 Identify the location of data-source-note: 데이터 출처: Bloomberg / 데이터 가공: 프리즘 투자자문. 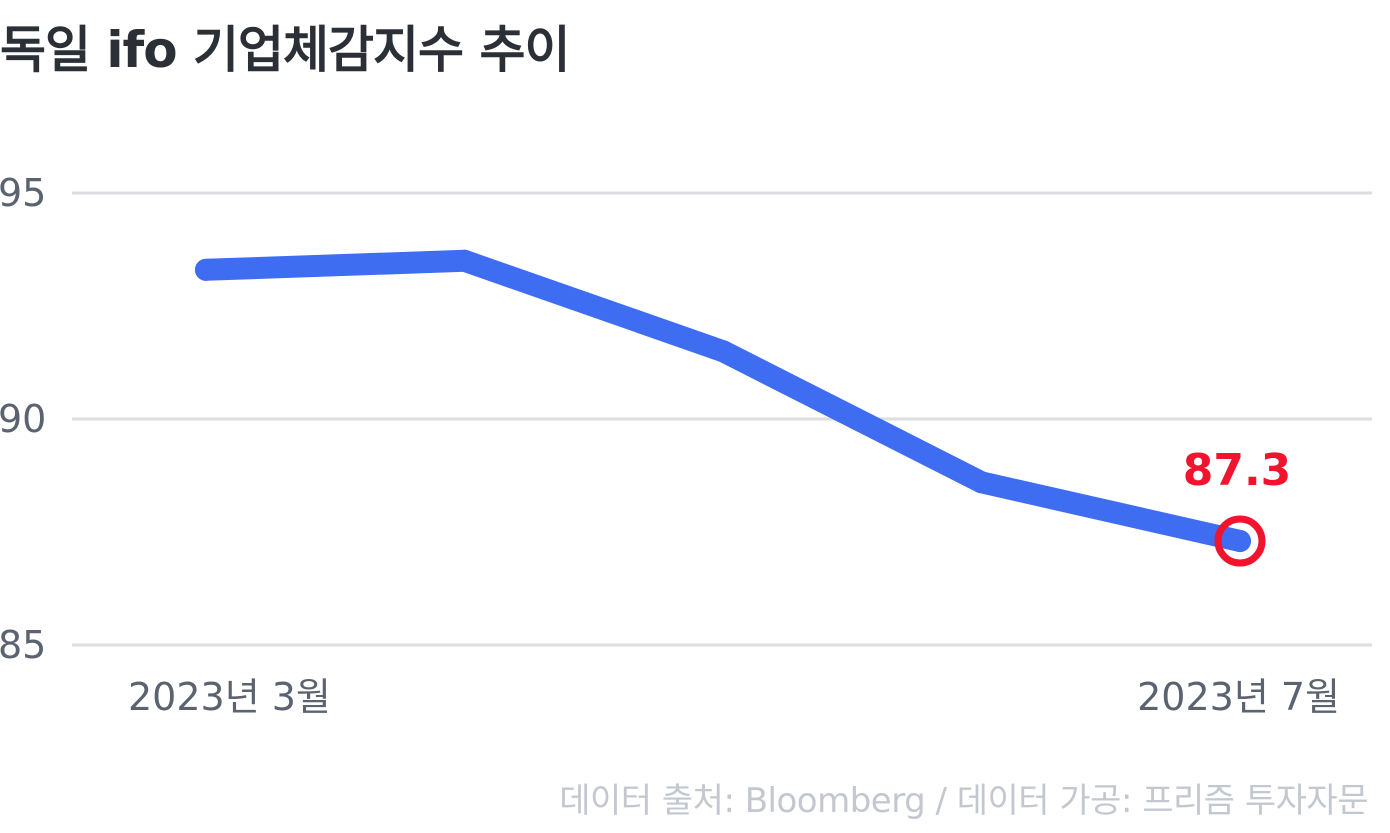
(963, 801).